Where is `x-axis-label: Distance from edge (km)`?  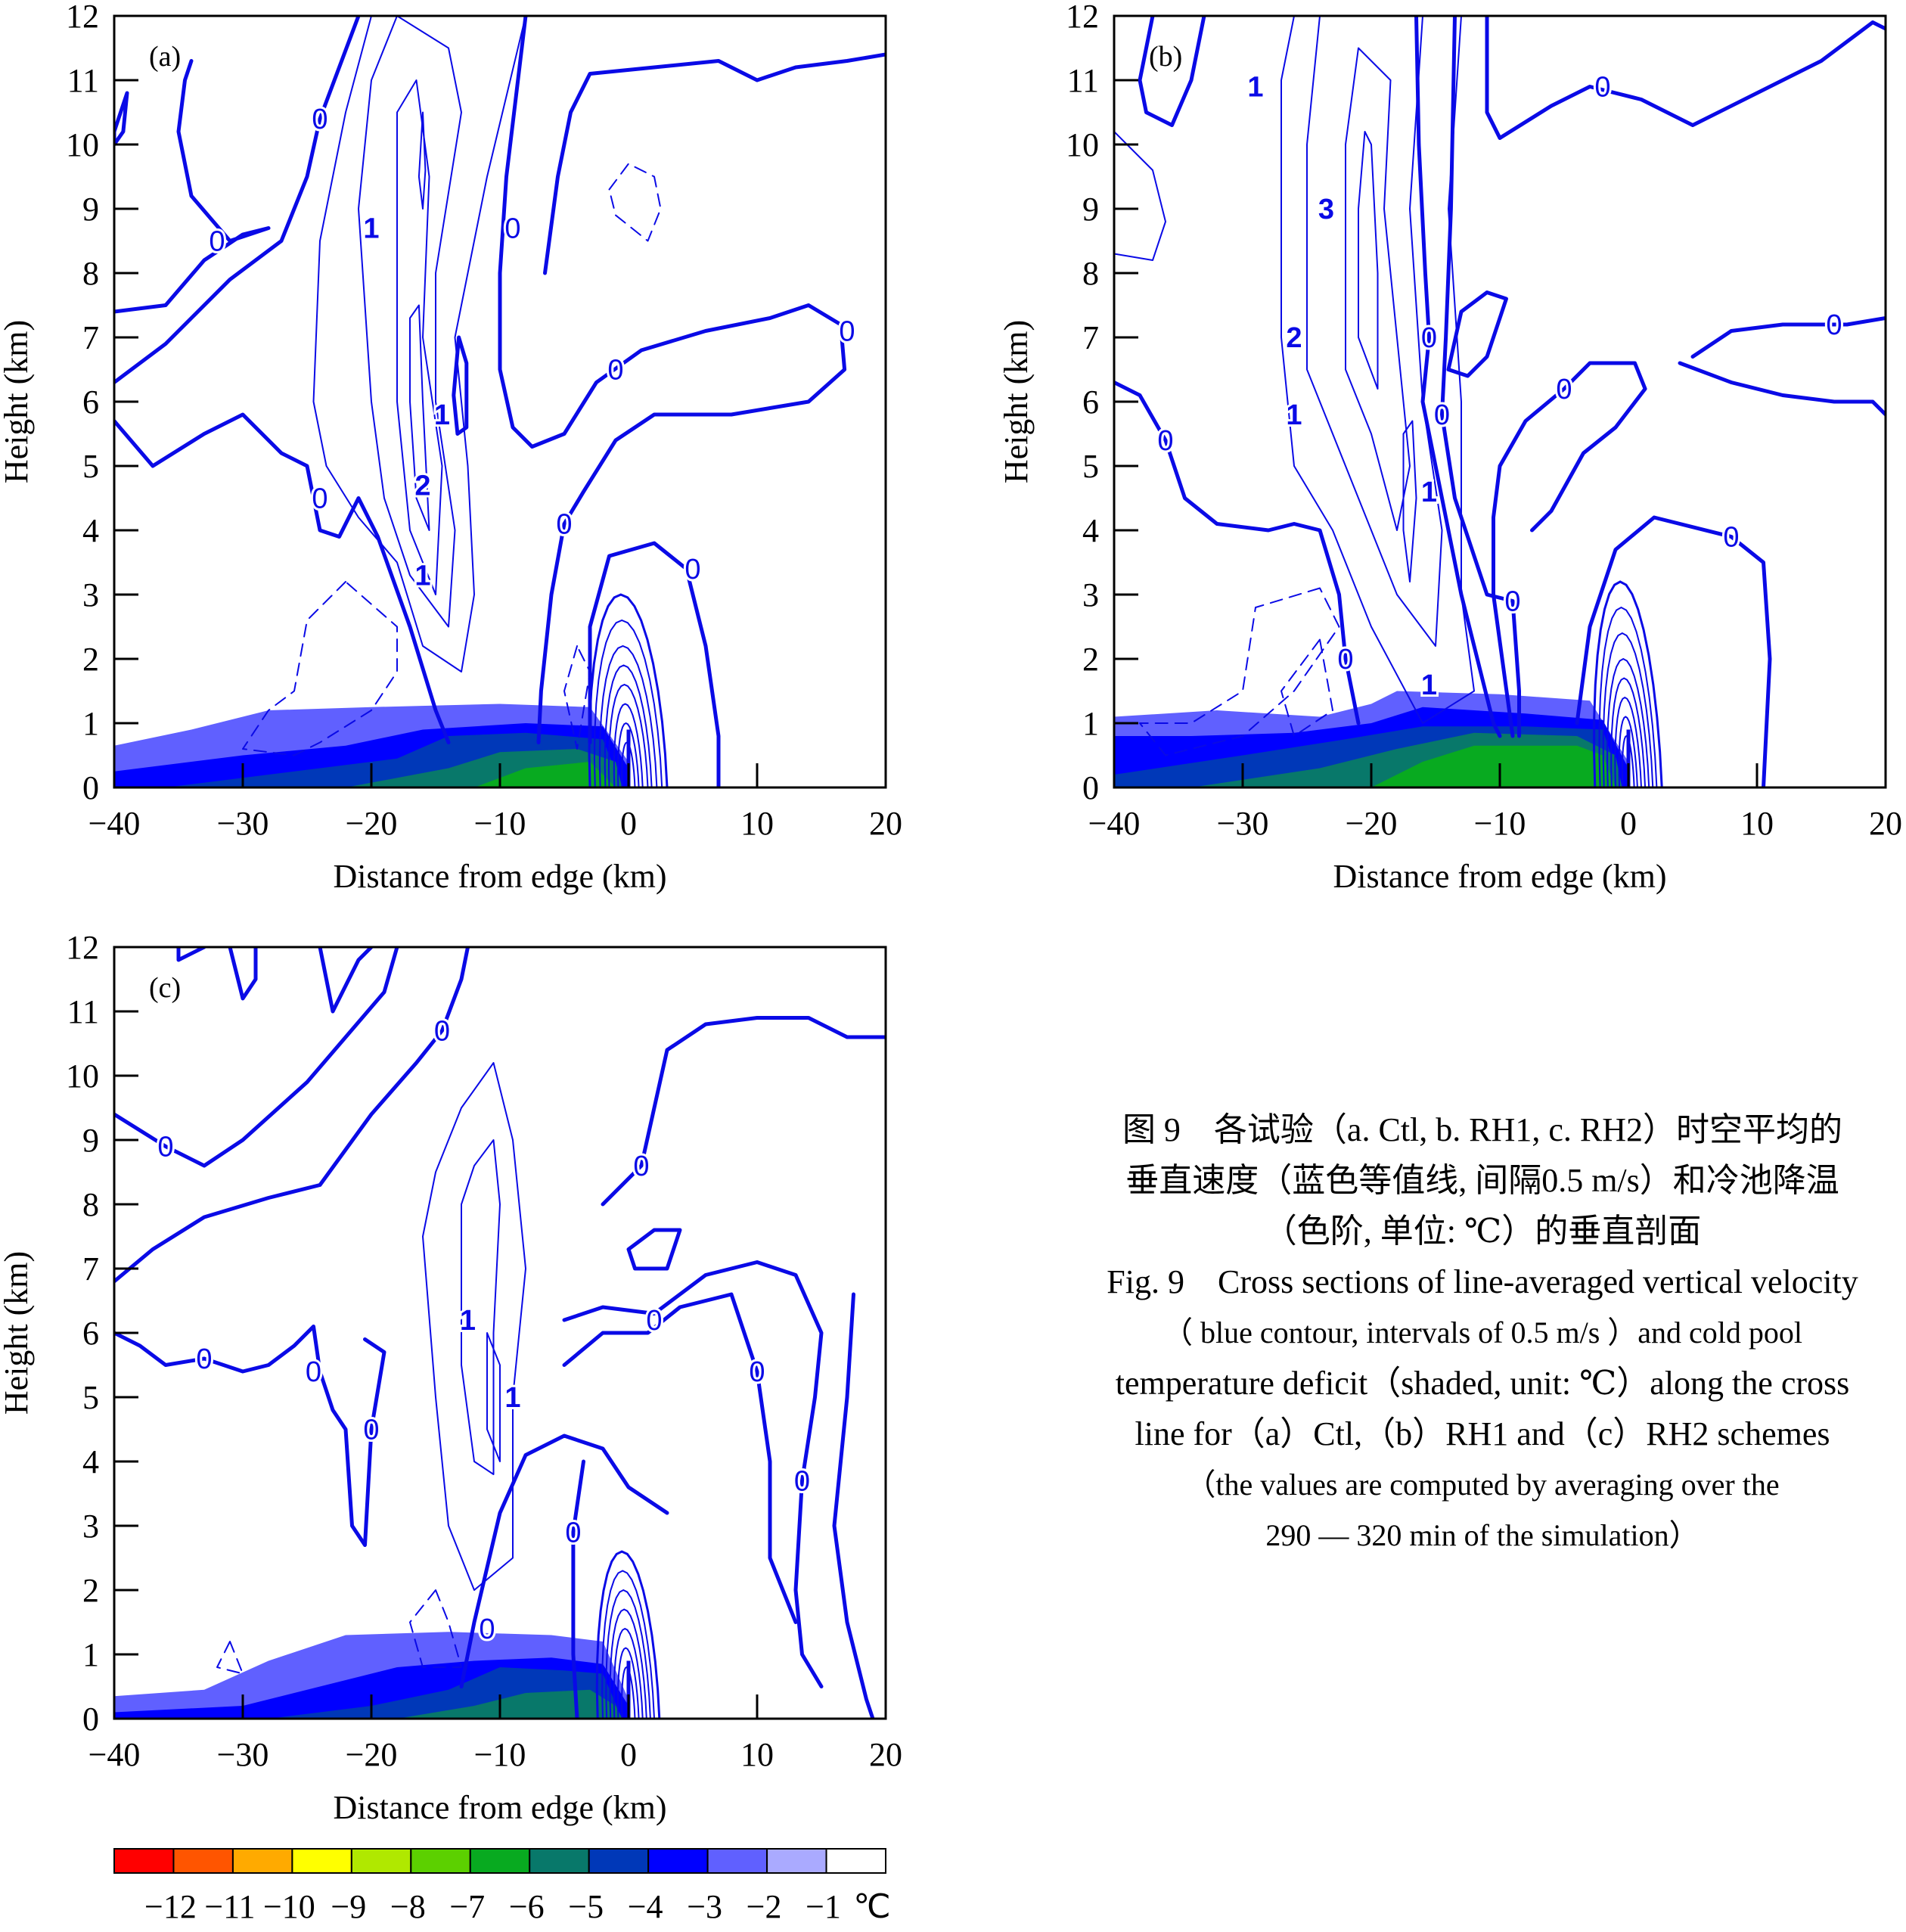 x-axis-label: Distance from edge (km) is located at coordinates (1499, 877).